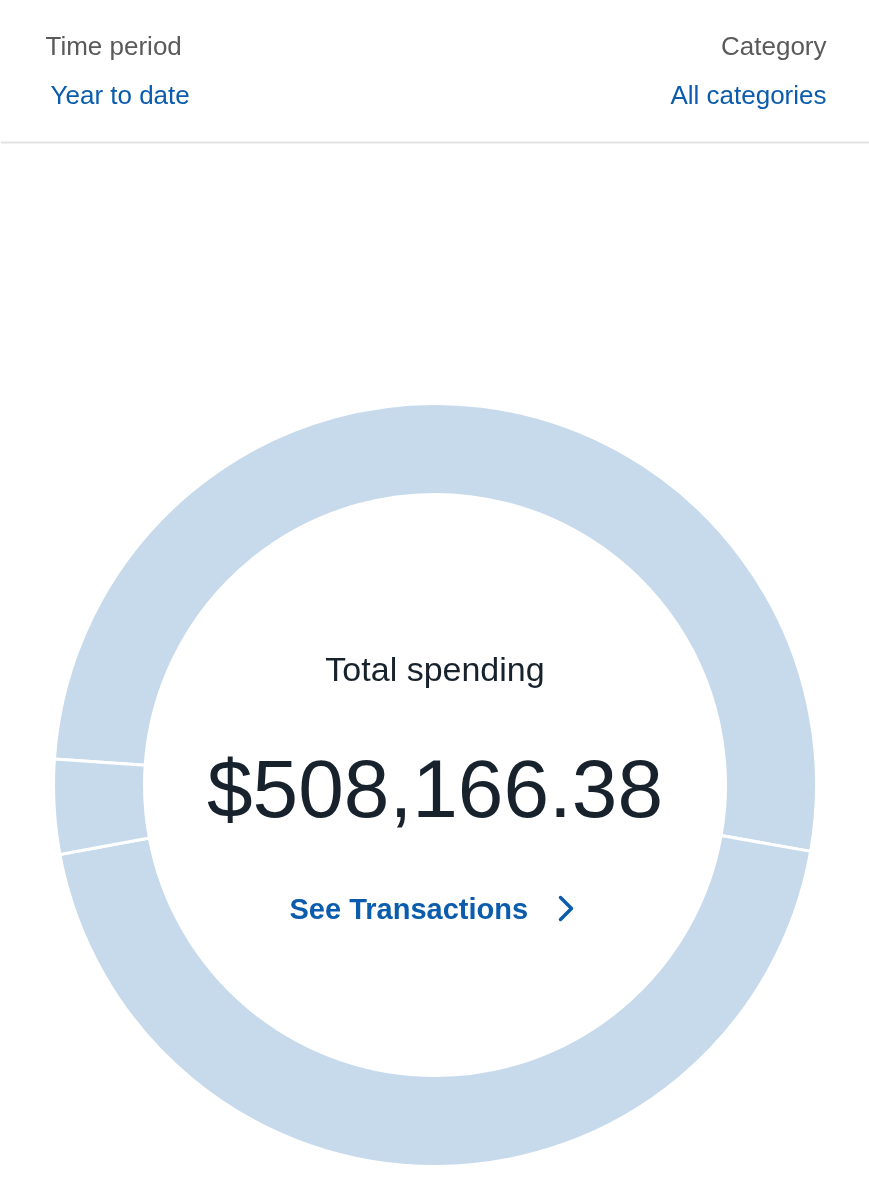  What do you see at coordinates (120, 94) in the screenshot?
I see `text: Year to date` at bounding box center [120, 94].